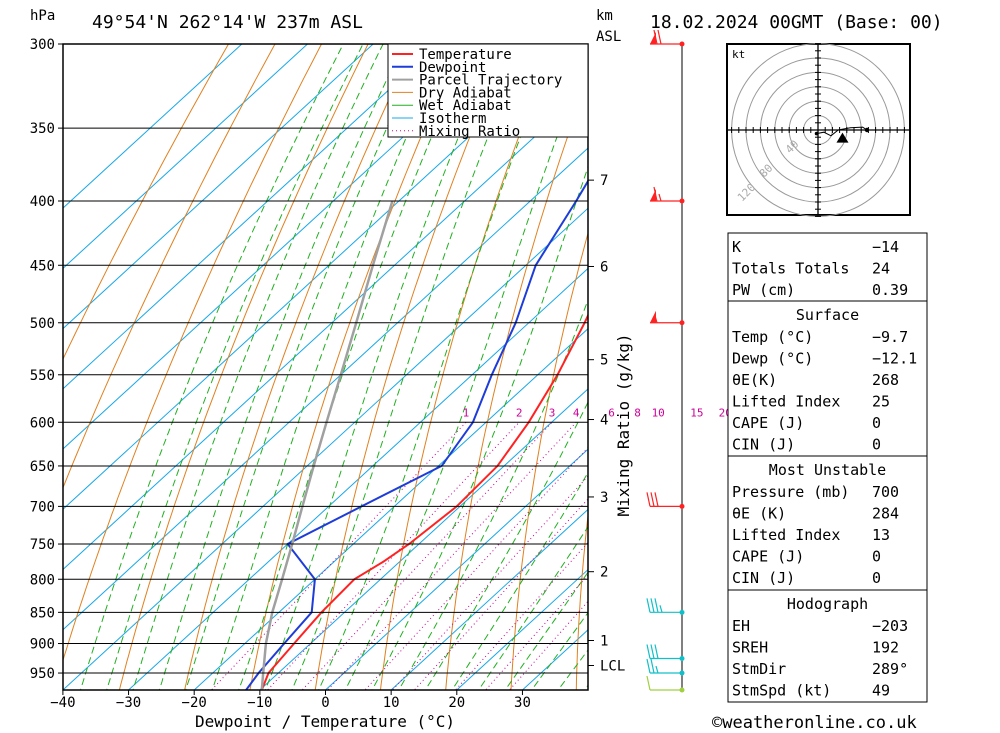 The width and height of the screenshot is (1000, 733). Describe the element at coordinates (42, 545) in the screenshot. I see `pressure-tick-label: 750` at that location.